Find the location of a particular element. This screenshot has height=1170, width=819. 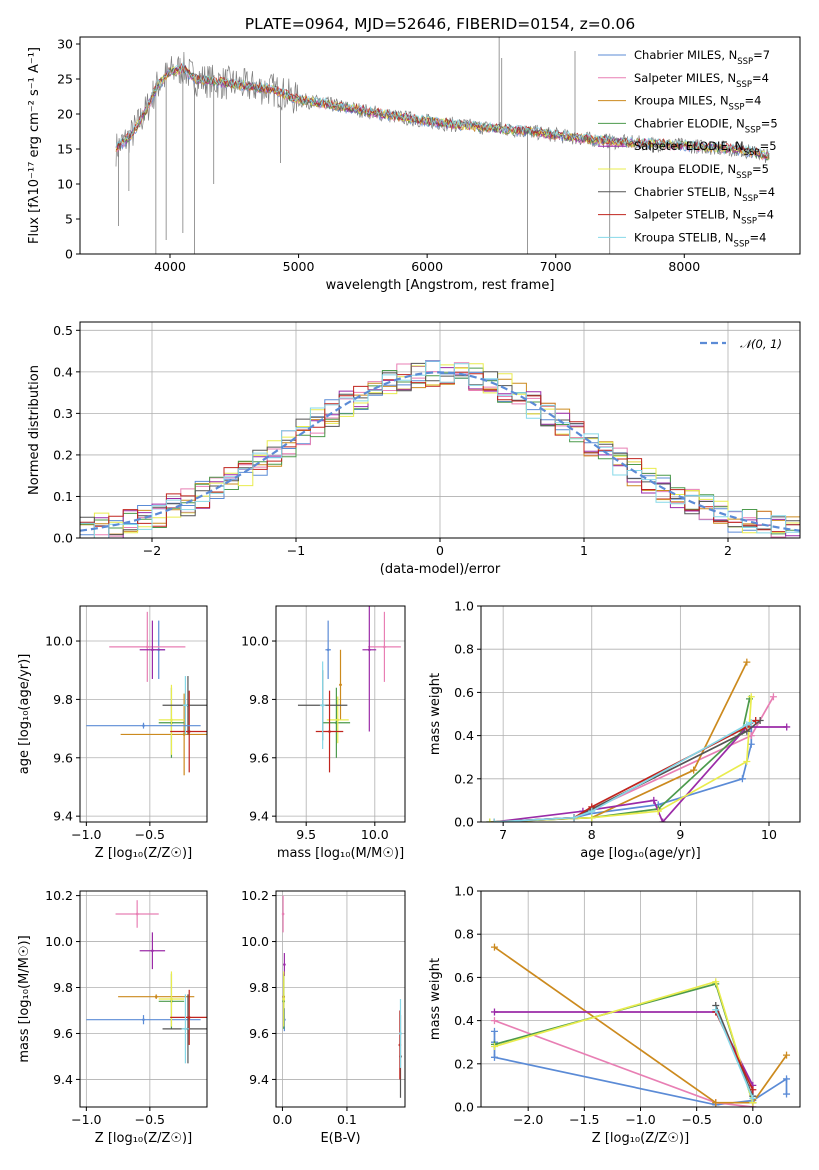

model-spectrum-kroupa-stelib is located at coordinates (442, 109).